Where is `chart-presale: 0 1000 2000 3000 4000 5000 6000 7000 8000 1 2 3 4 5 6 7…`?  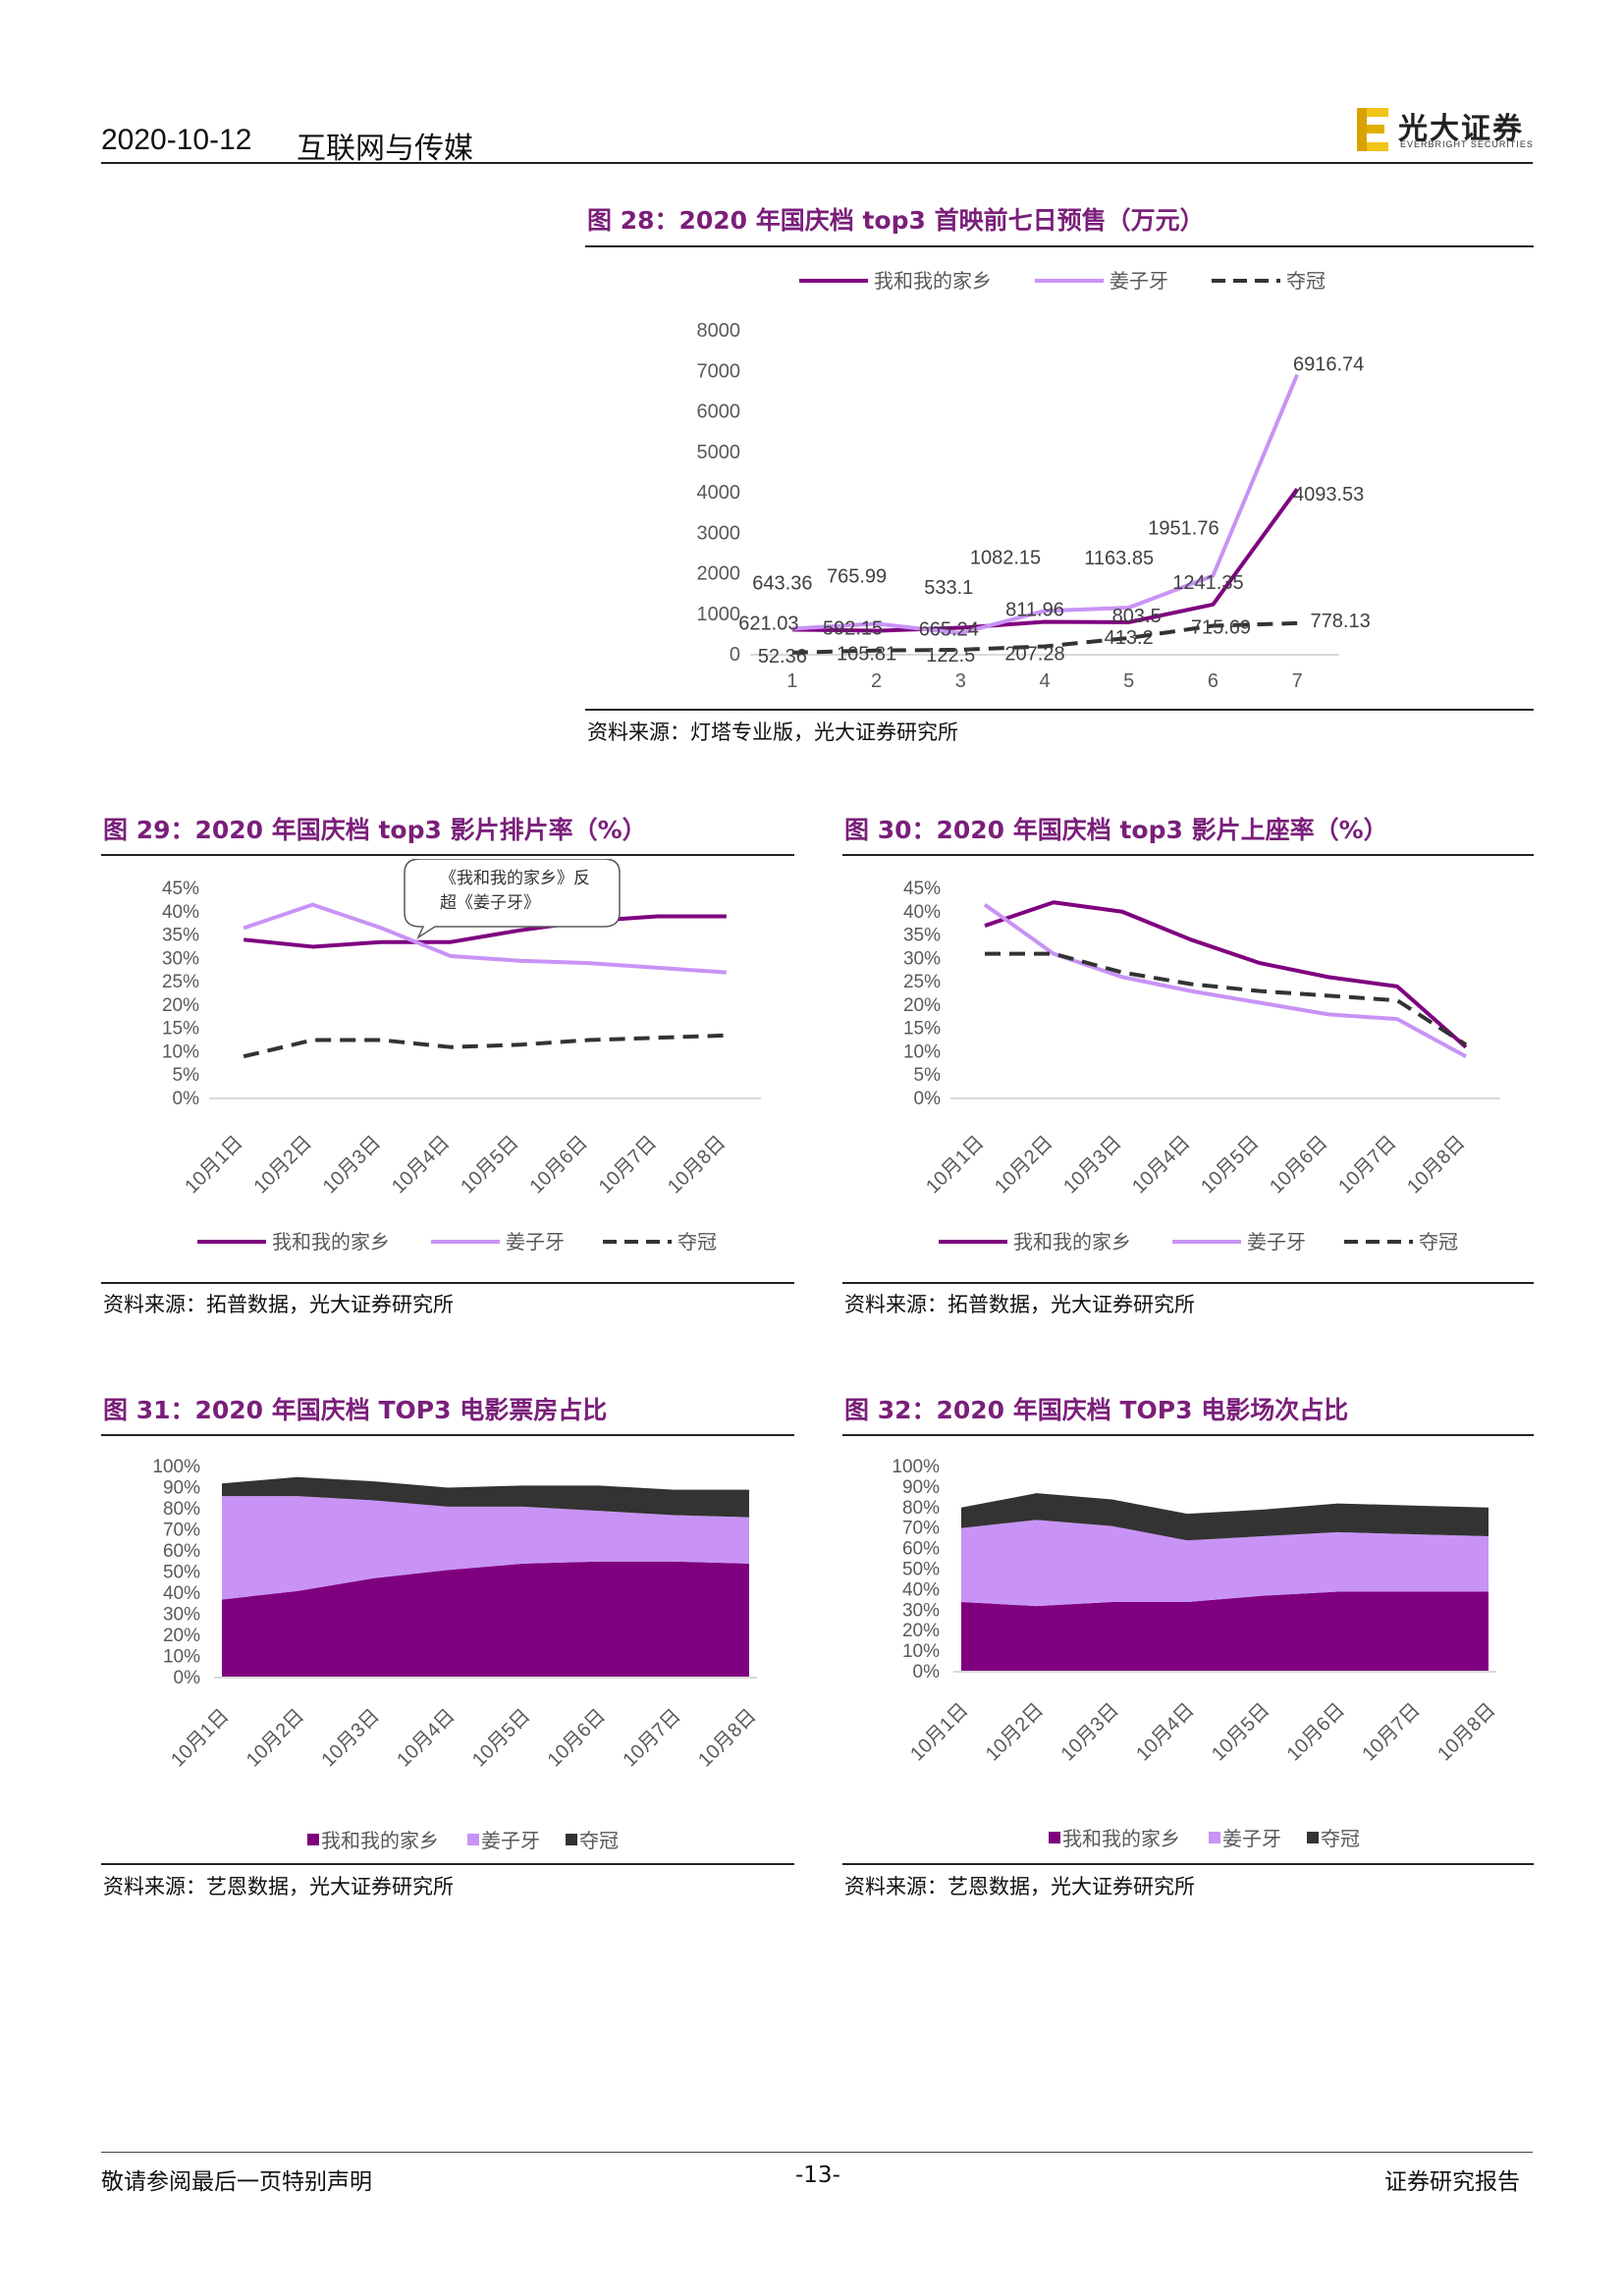
chart-presale: 0 1000 2000 3000 4000 5000 6000 7000 8000 1 2 3 4 5 6 7… is located at coordinates (1034, 481).